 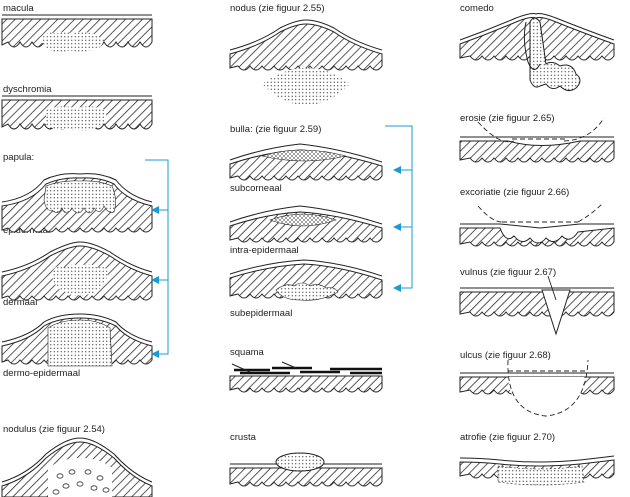 I want to click on skin-comedo, so click(x=537, y=52).